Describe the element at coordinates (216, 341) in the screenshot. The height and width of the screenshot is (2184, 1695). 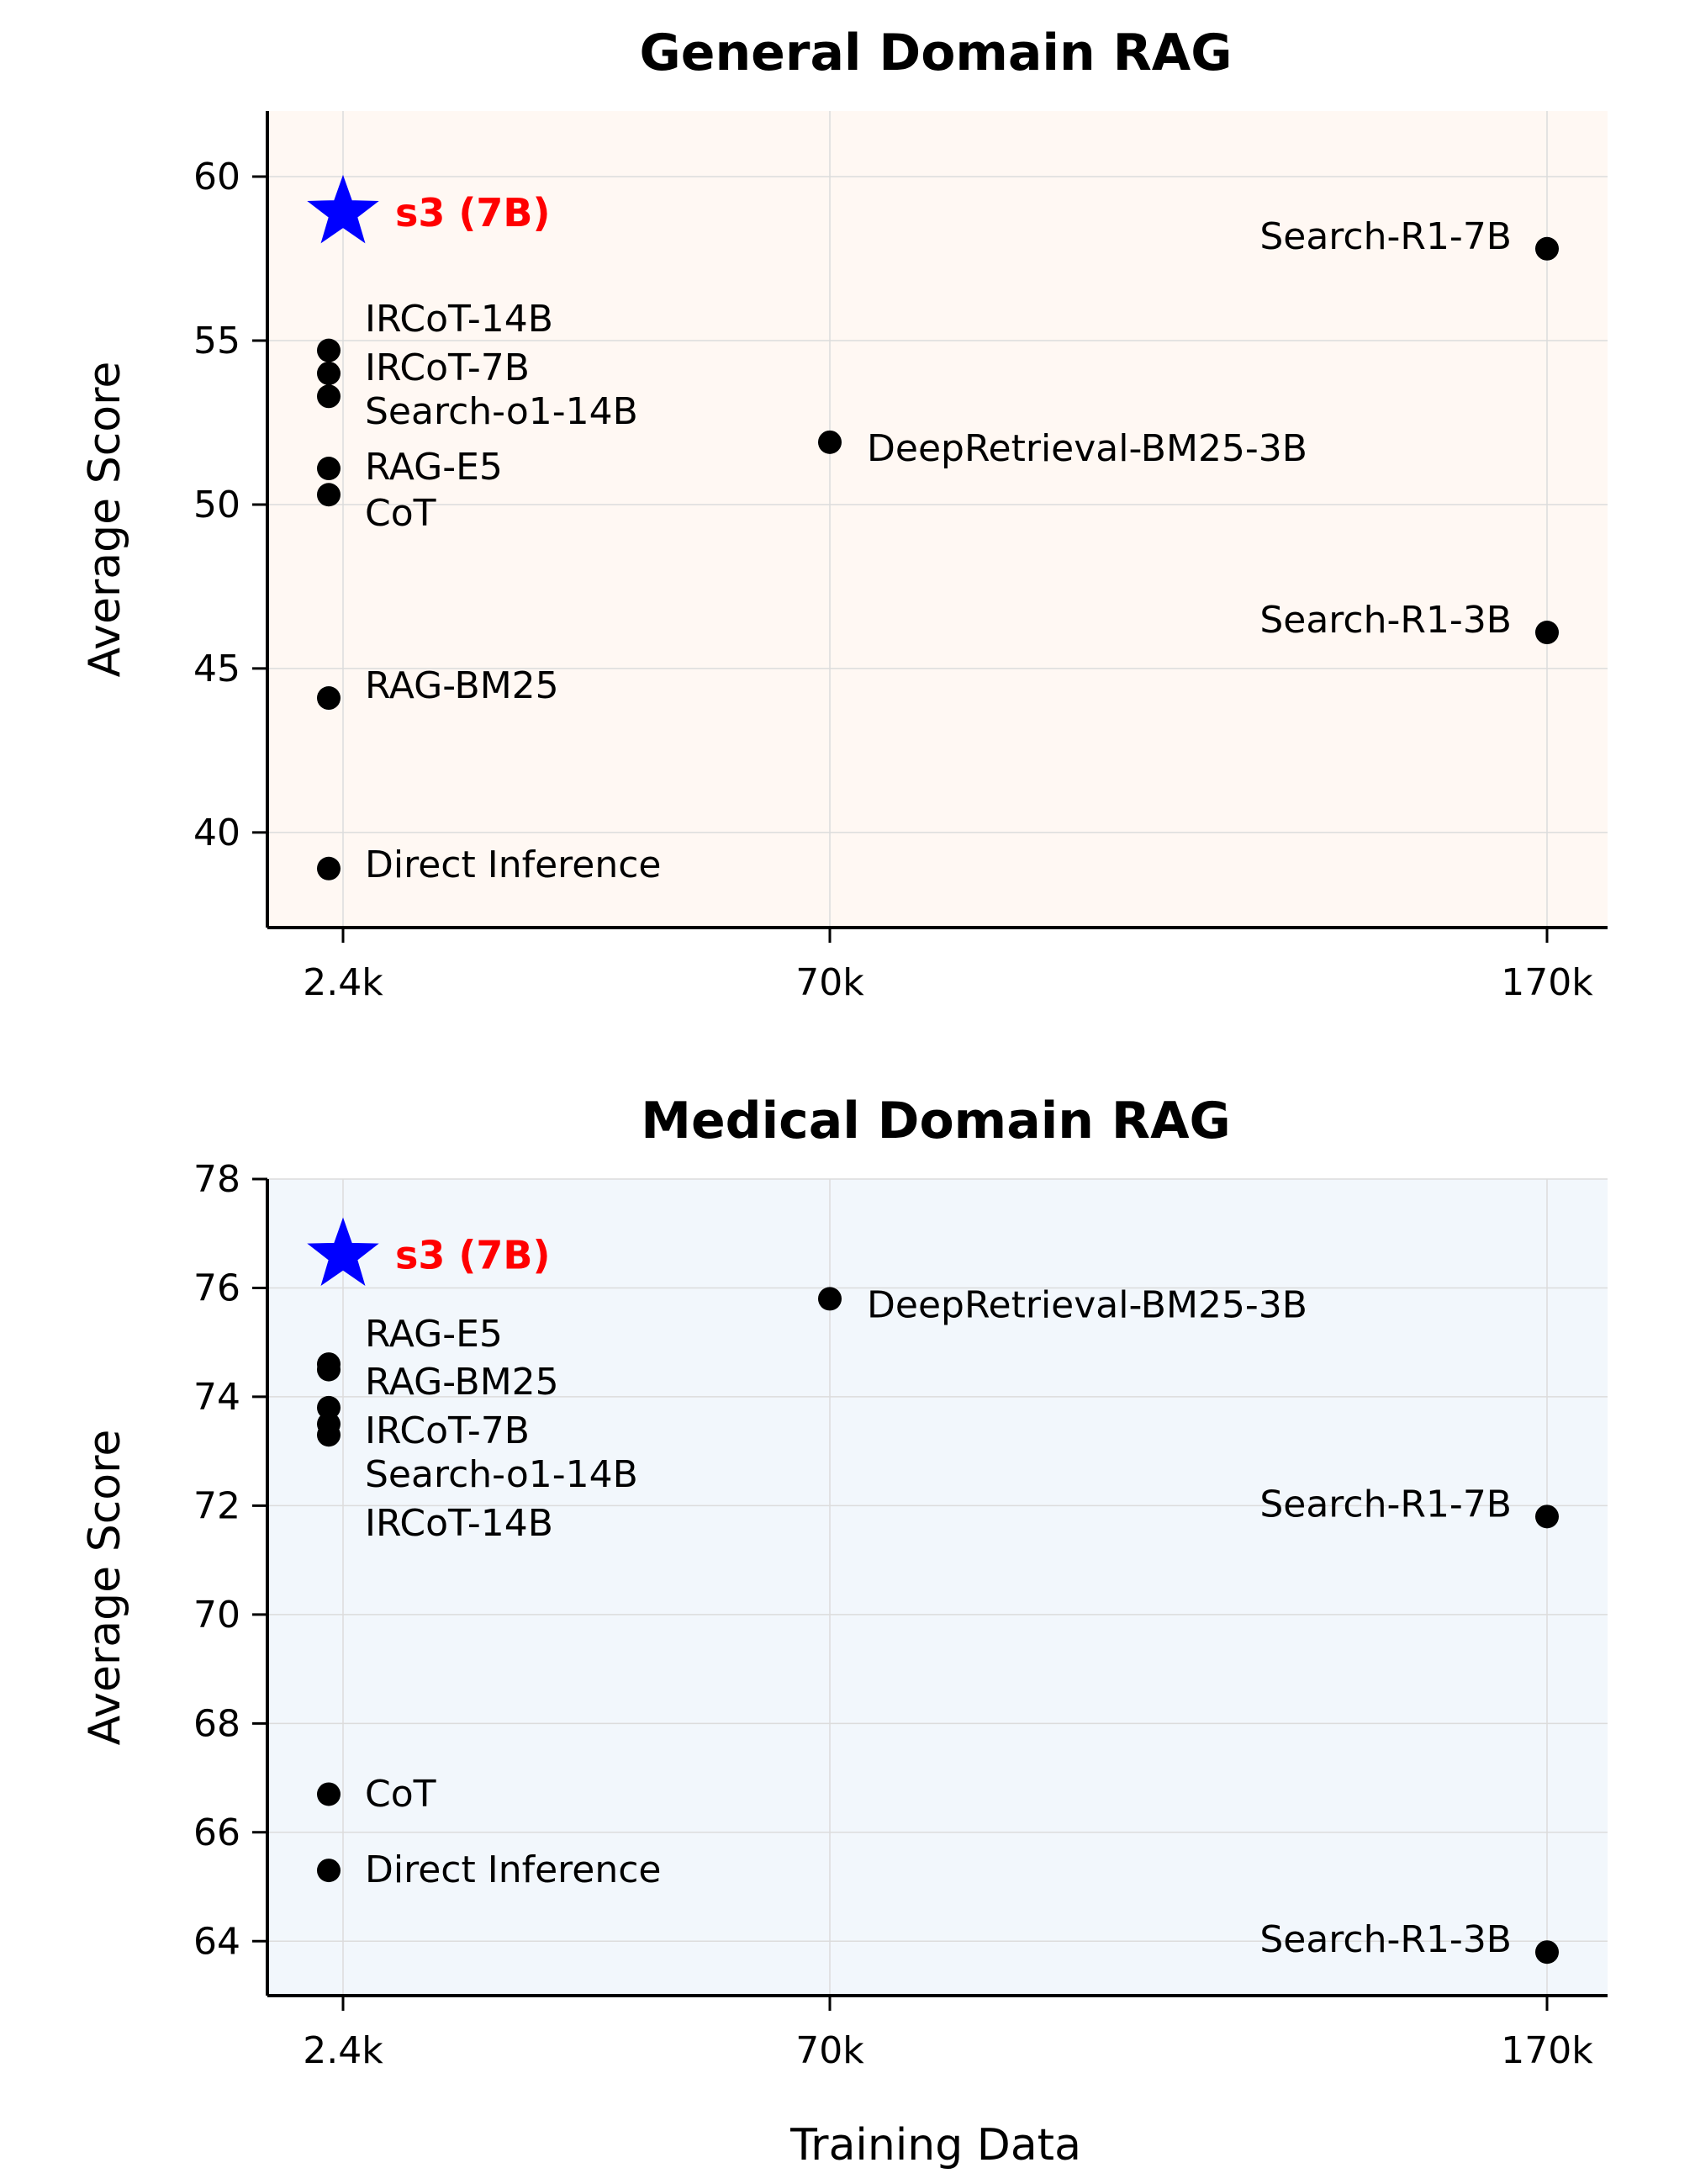
I see `y-tick-label: 55` at that location.